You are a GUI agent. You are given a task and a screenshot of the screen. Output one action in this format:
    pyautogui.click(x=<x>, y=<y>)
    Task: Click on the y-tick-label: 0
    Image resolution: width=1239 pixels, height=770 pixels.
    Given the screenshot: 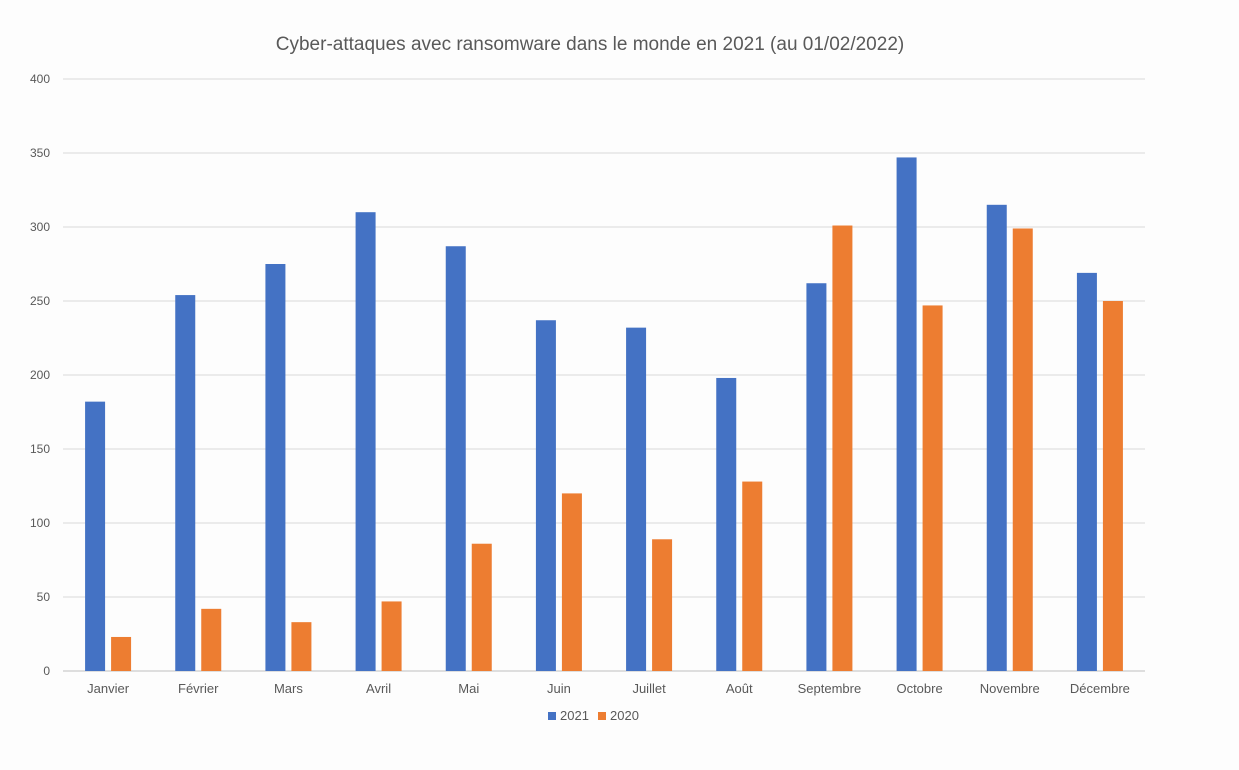 What is the action you would take?
    pyautogui.click(x=46, y=671)
    